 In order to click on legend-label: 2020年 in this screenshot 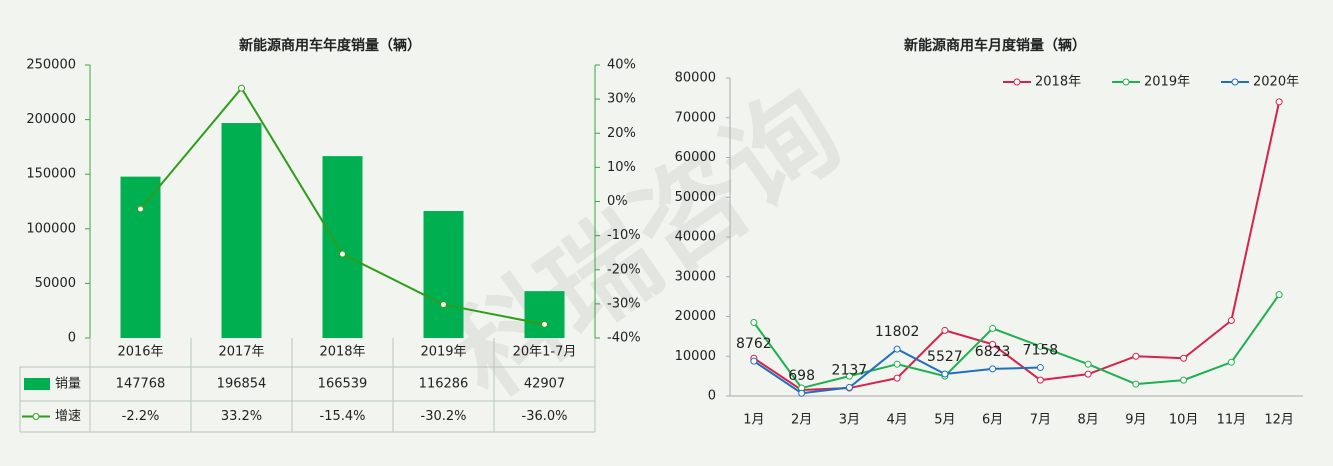, I will do `click(1276, 82)`.